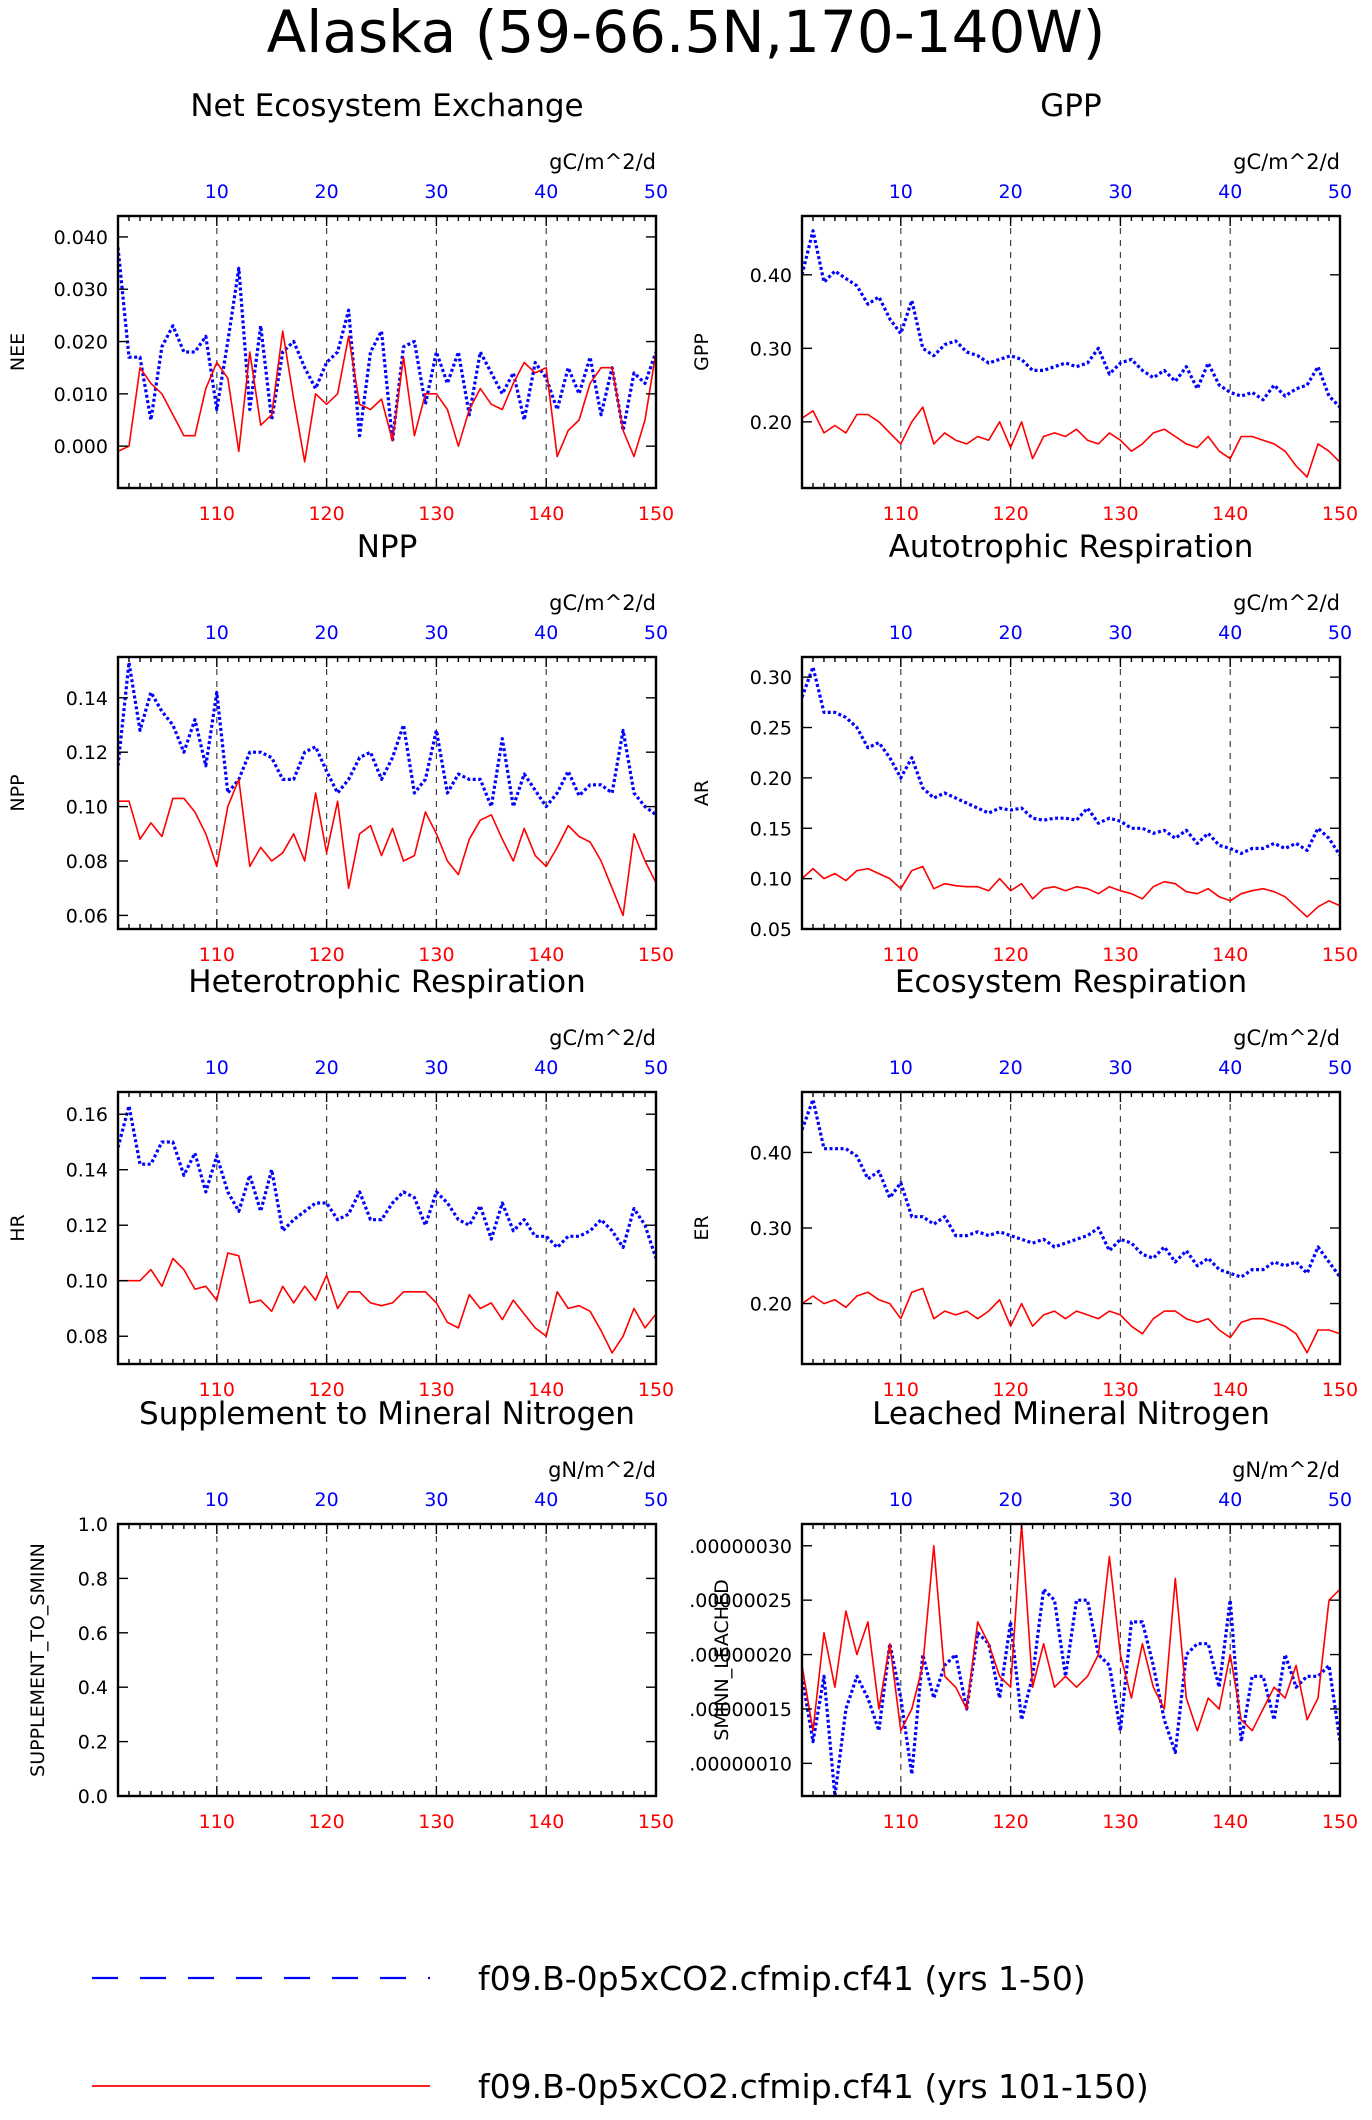 This screenshot has width=1372, height=2120. I want to click on y-tick-label: 0.000, so click(81, 447).